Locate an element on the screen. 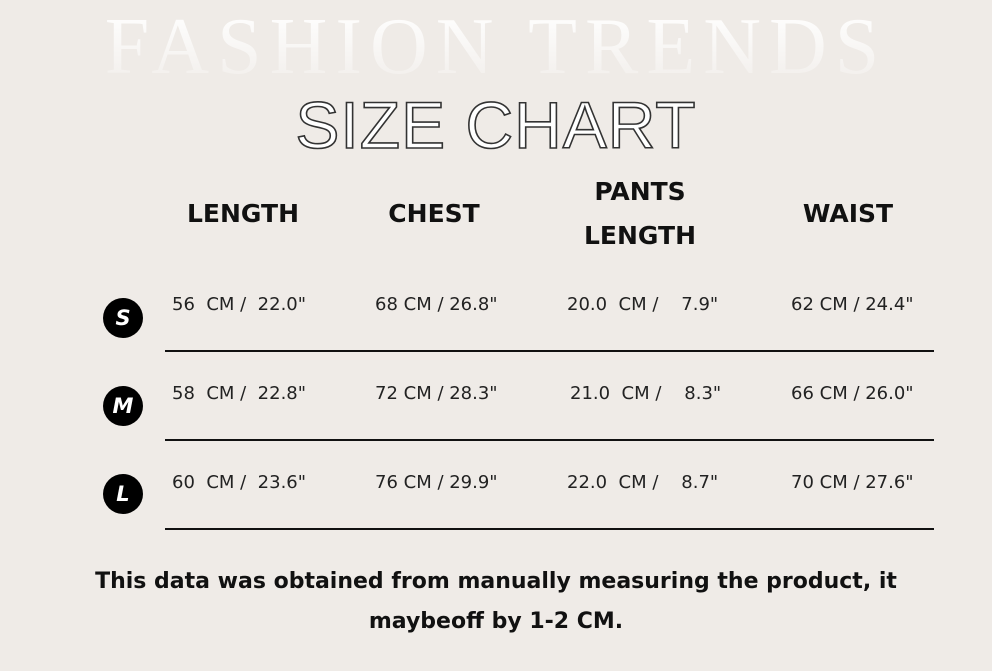 Image resolution: width=992 pixels, height=671 pixels. header-pants-length: PANTS LENGTH is located at coordinates (640, 213).